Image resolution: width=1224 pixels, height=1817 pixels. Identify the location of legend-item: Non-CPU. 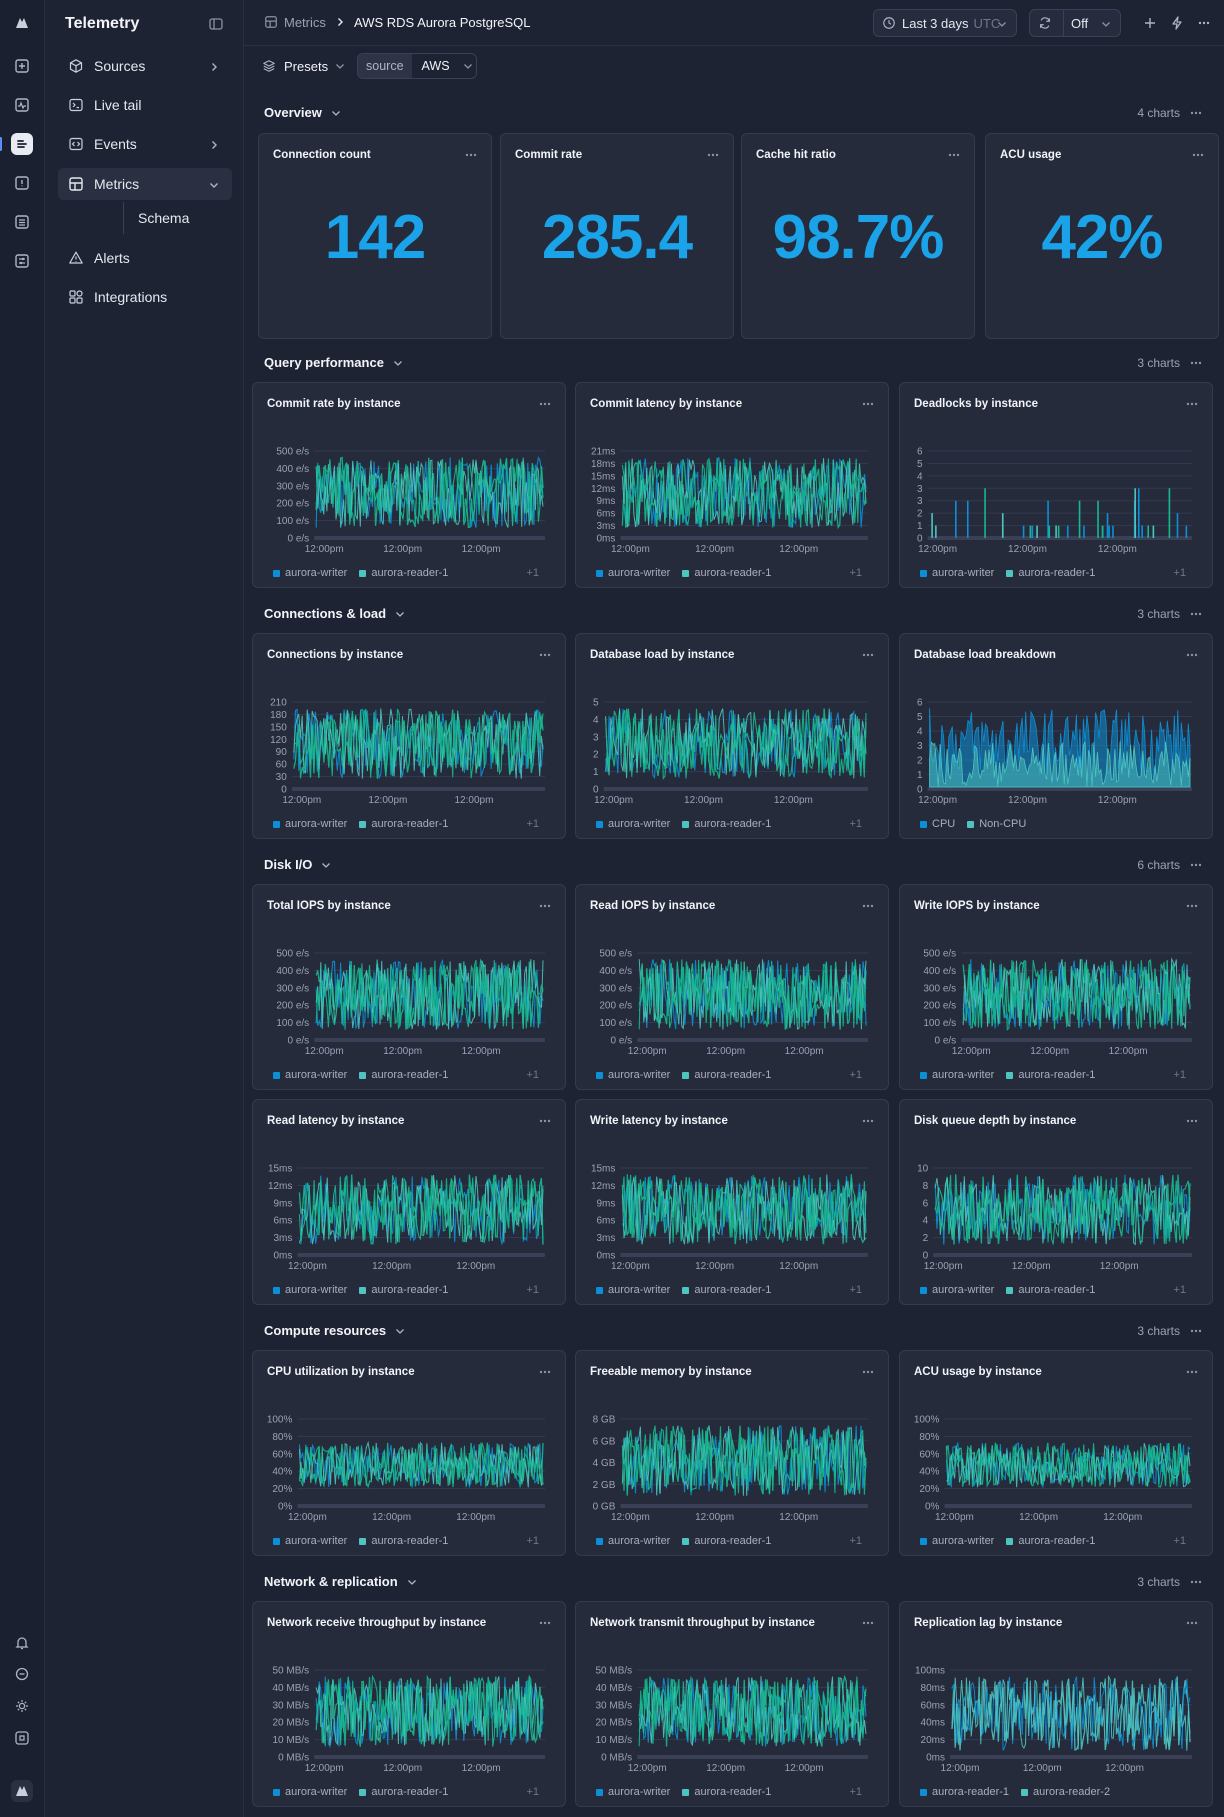
(996, 824).